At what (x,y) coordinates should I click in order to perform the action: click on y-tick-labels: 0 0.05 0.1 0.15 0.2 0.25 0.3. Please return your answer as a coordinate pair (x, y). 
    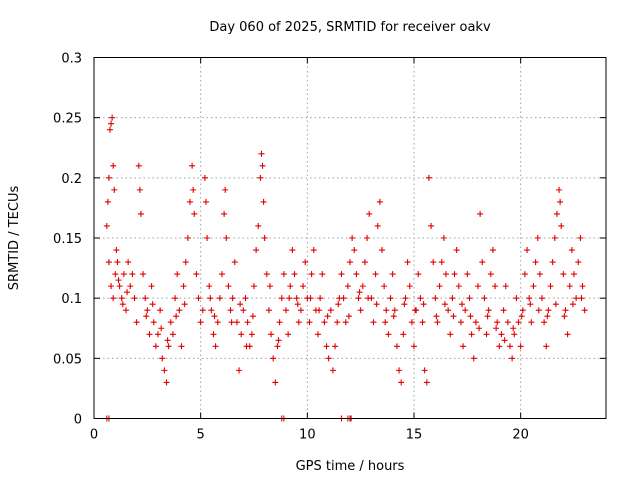
    Looking at the image, I should click on (67, 240).